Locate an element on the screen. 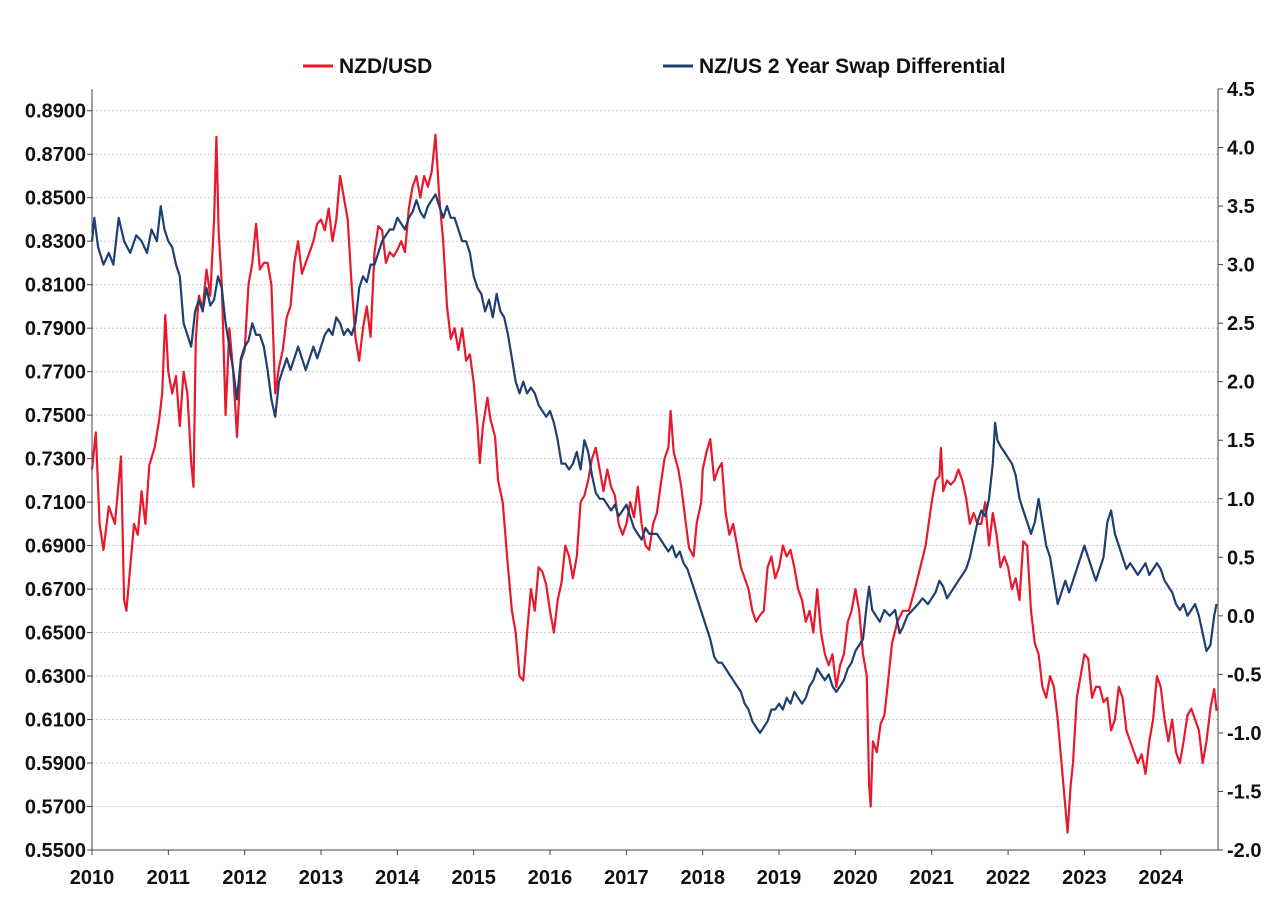  y-left-tick-label: 0.7100 is located at coordinates (55, 503).